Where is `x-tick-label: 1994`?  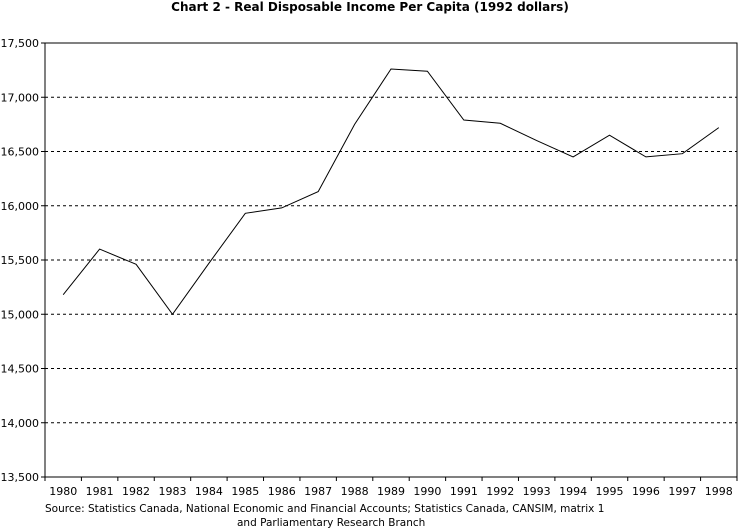
x-tick-label: 1994 is located at coordinates (573, 491).